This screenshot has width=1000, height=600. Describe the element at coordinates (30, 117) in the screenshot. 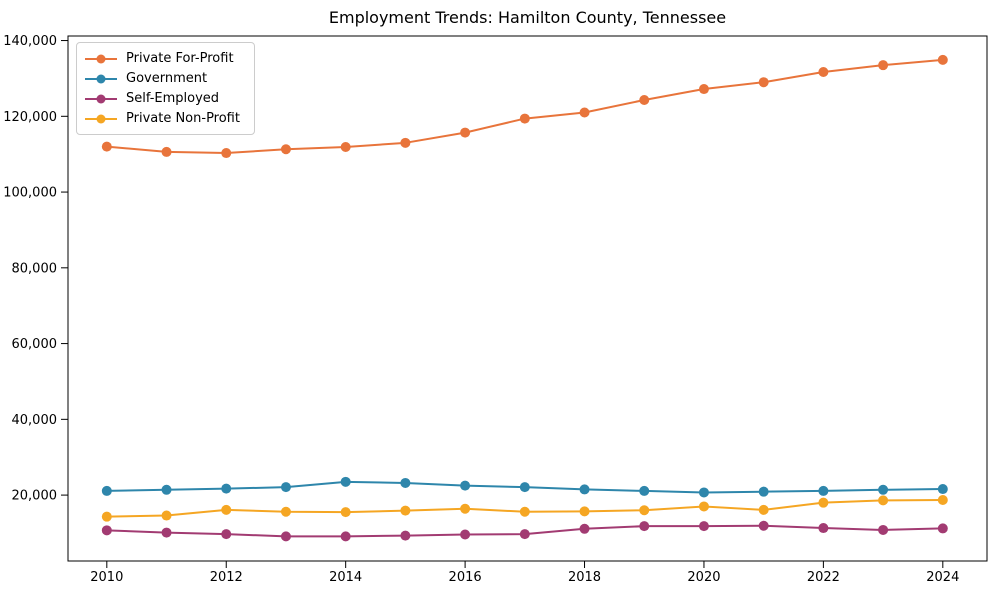

I see `y-tick-label: 120,000` at that location.